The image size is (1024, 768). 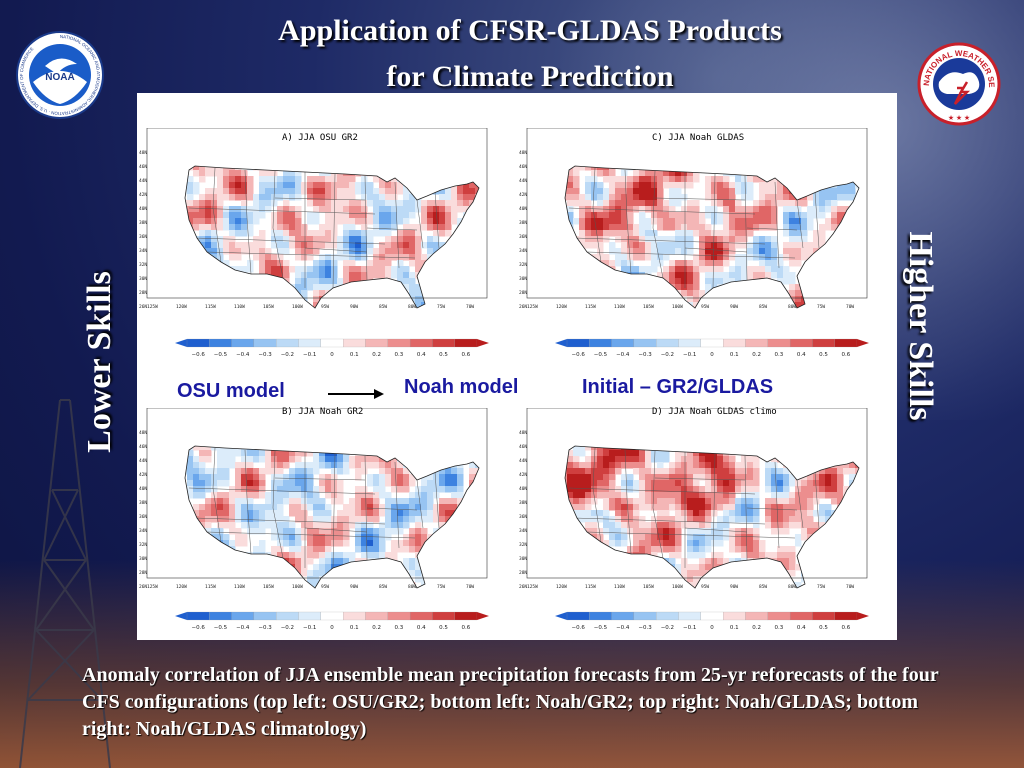 What do you see at coordinates (59, 77) in the screenshot?
I see `noaa-logo-text: NOAA` at bounding box center [59, 77].